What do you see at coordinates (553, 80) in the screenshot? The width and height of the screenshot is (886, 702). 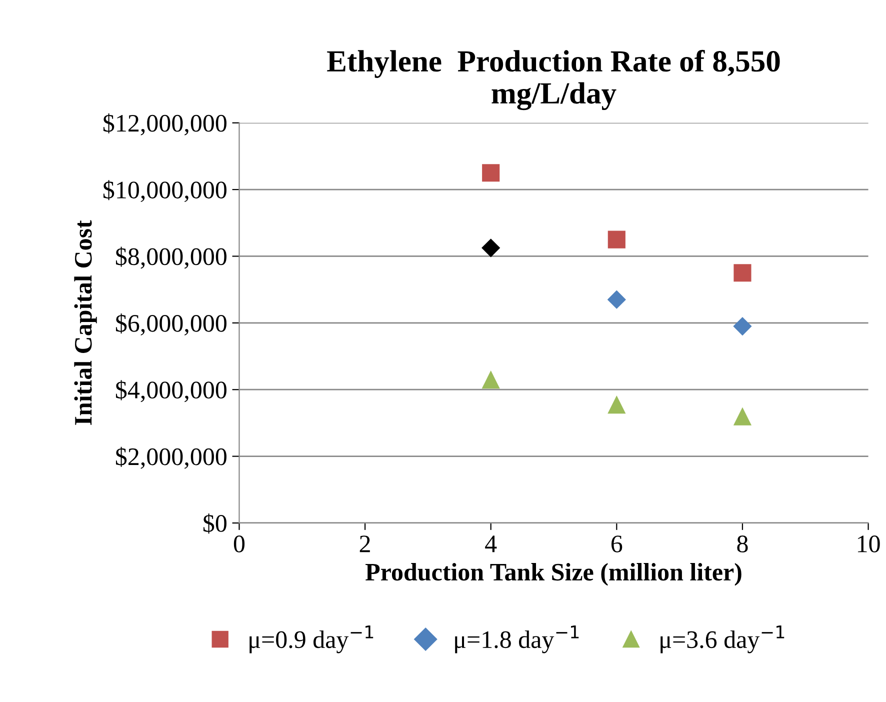 I see `chart-title: Ethylene Production Rate of 8,550 mg/L/day` at bounding box center [553, 80].